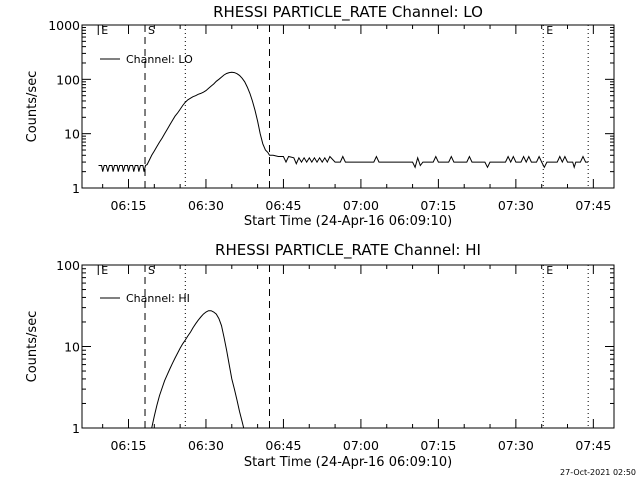 The height and width of the screenshot is (480, 640). What do you see at coordinates (64, 25) in the screenshot?
I see `y-tick-label: 1000` at bounding box center [64, 25].